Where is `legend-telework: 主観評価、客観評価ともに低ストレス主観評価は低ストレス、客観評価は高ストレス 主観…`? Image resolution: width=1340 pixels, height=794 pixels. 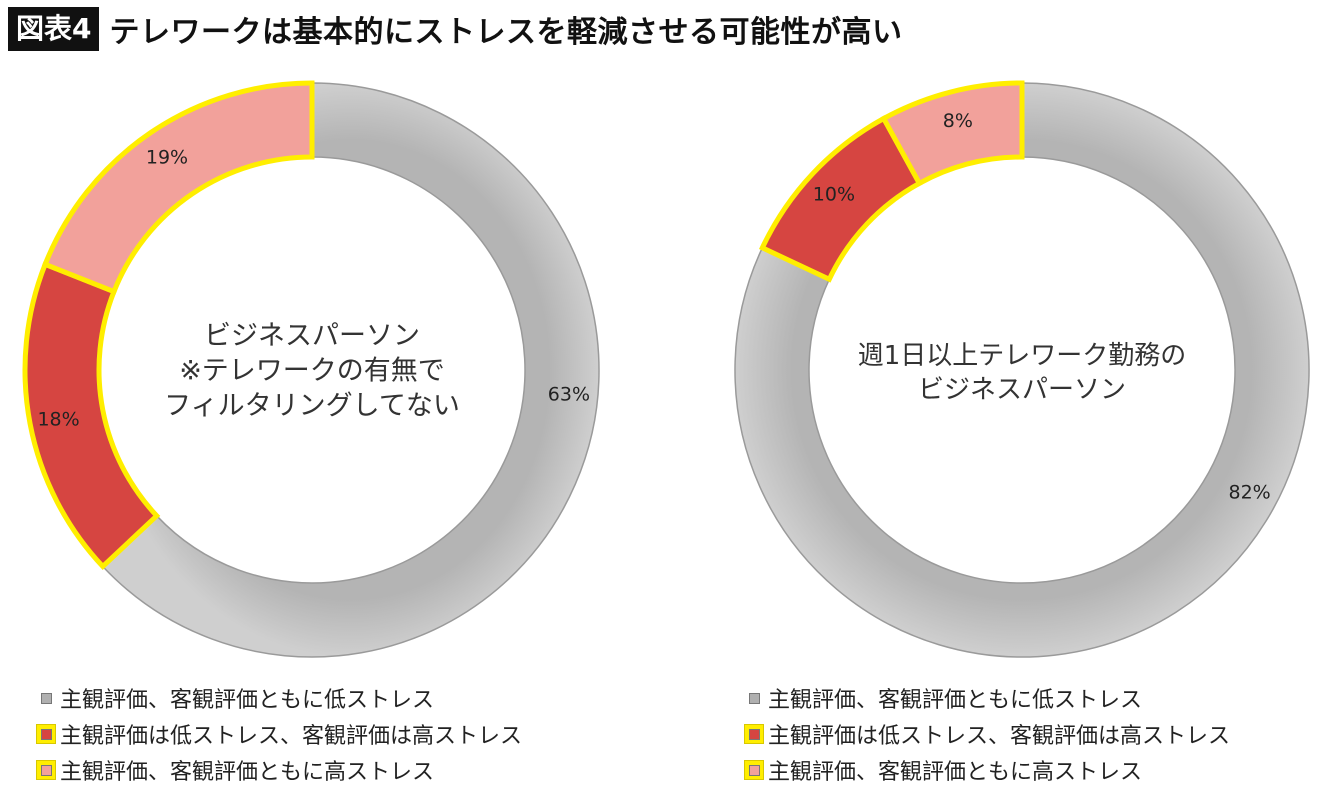 legend-telework: 主観評価、客観評価ともに低ストレス主観評価は低ストレス、客観評価は高ストレス 主観… is located at coordinates (987, 734).